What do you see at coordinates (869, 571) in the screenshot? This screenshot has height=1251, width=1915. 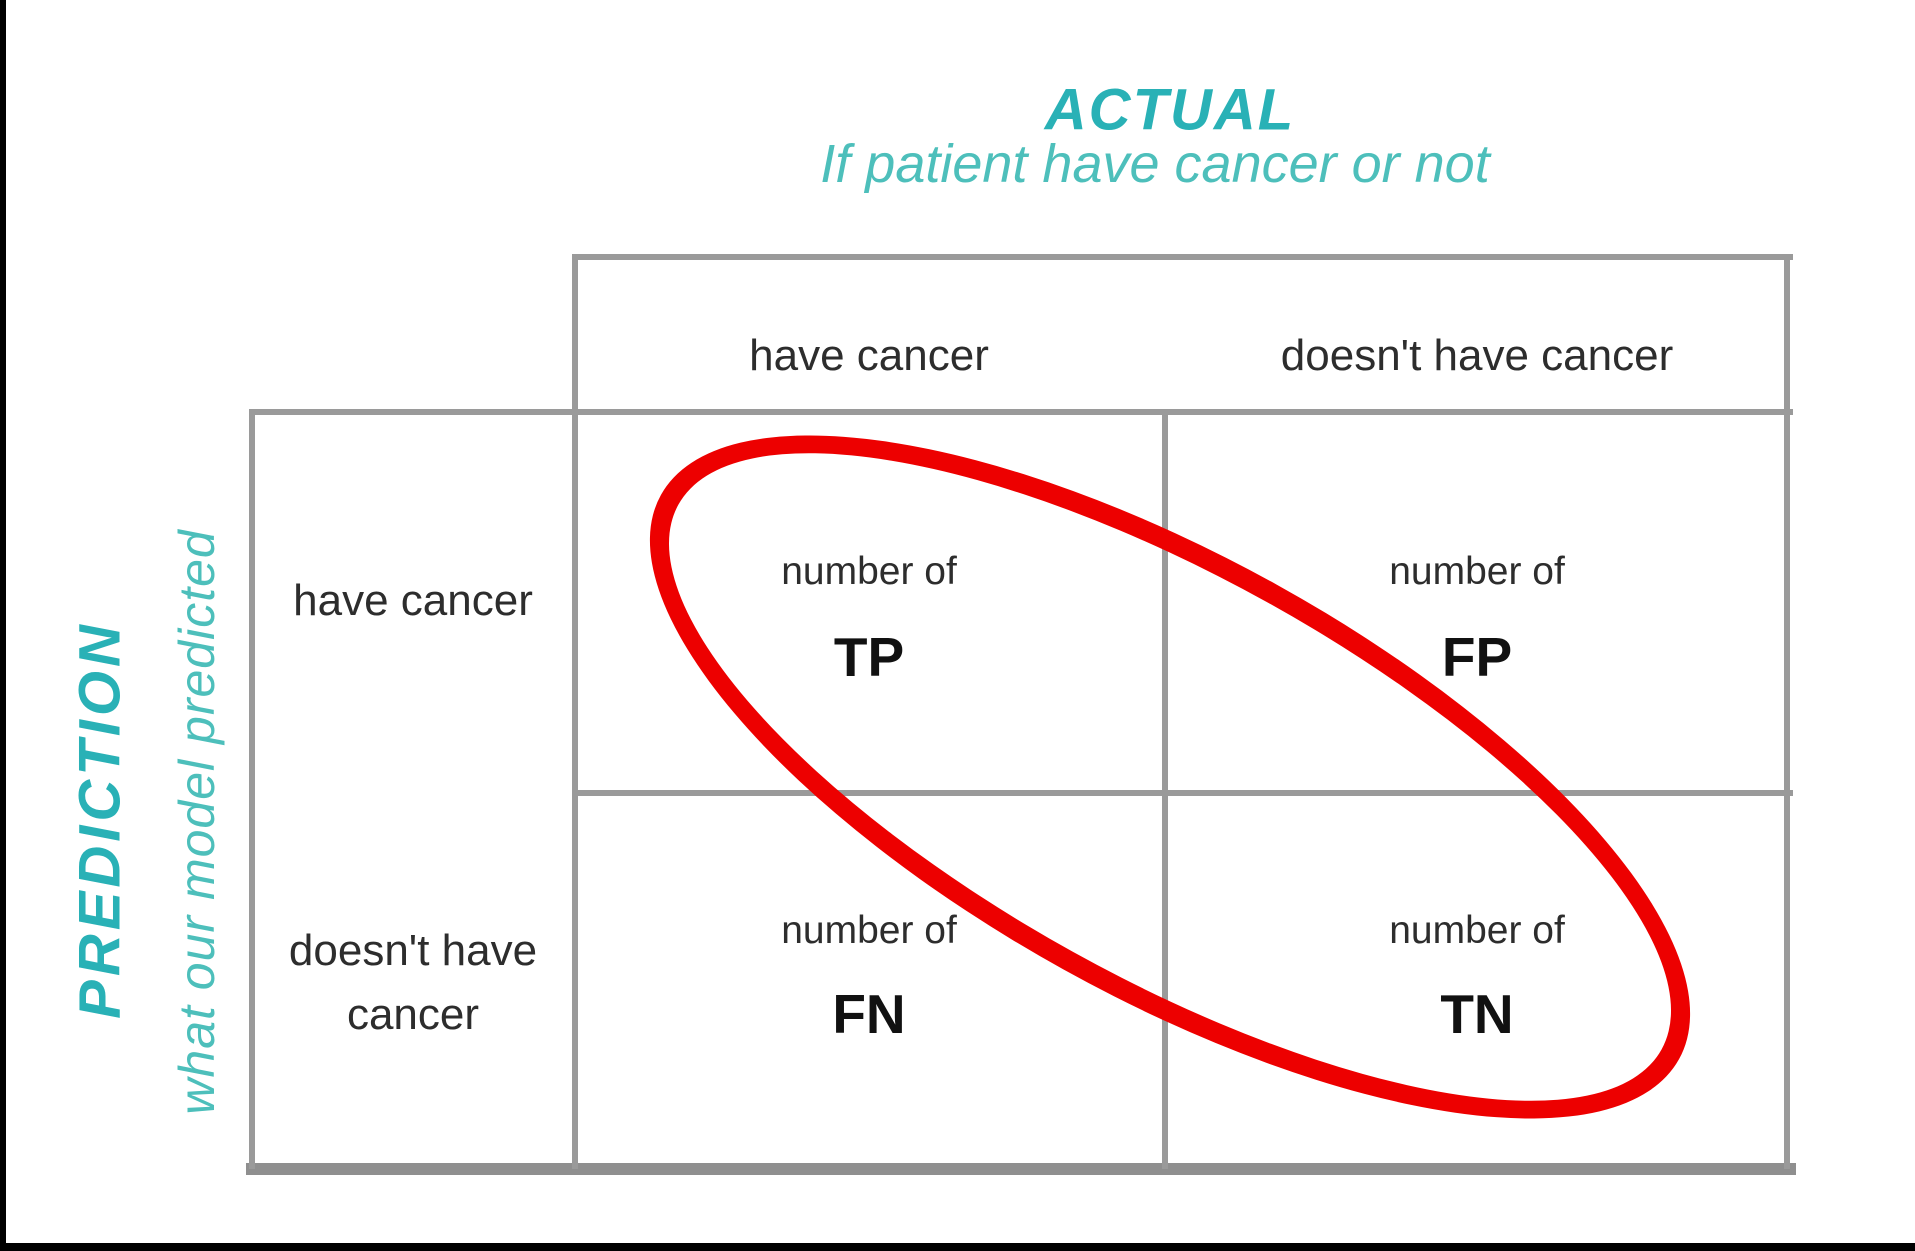 I see `cell-tp-prefix: number of` at bounding box center [869, 571].